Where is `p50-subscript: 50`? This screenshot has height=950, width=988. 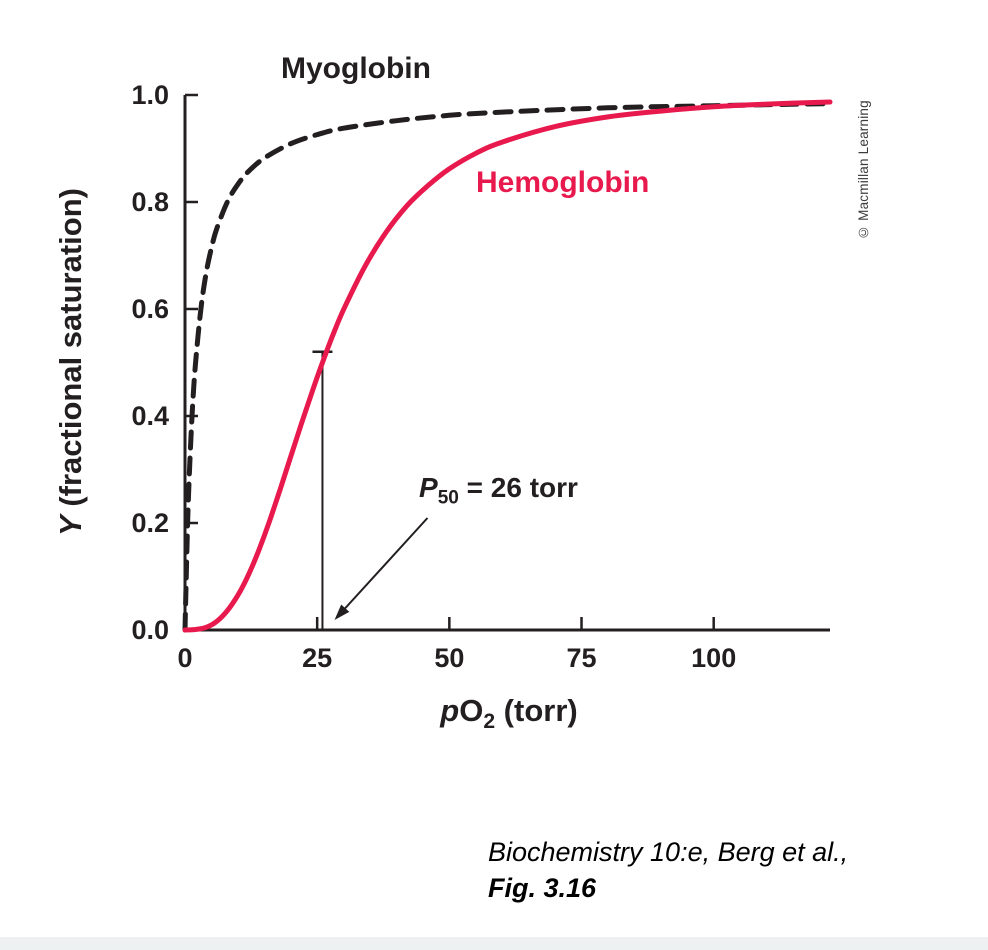
p50-subscript: 50 is located at coordinates (448, 498).